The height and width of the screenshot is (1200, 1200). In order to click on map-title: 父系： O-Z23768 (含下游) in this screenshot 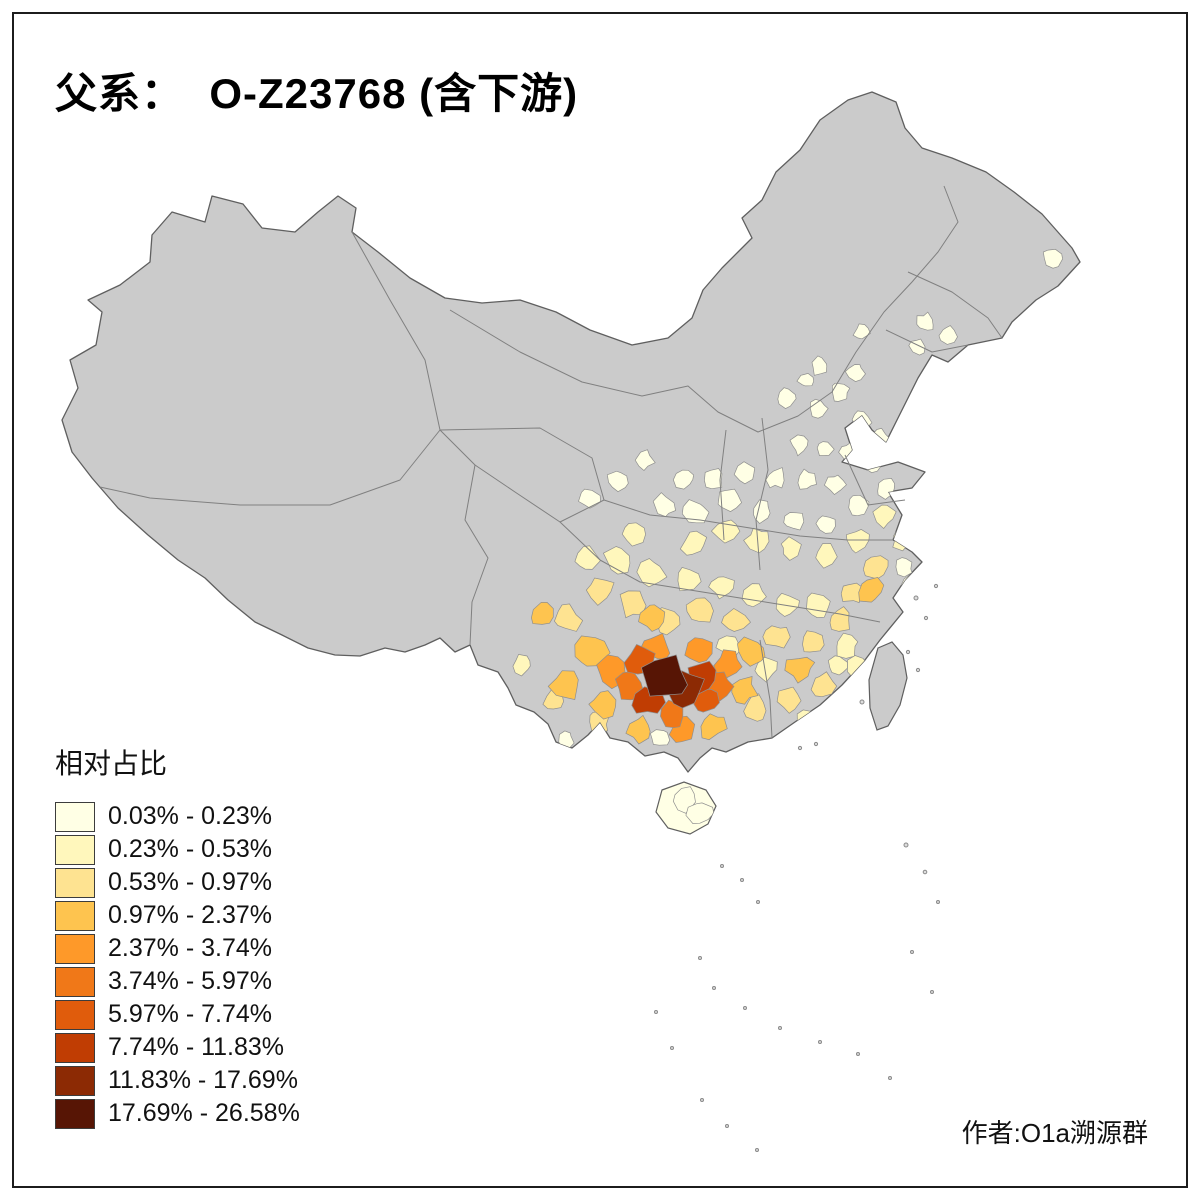, I will do `click(317, 93)`.